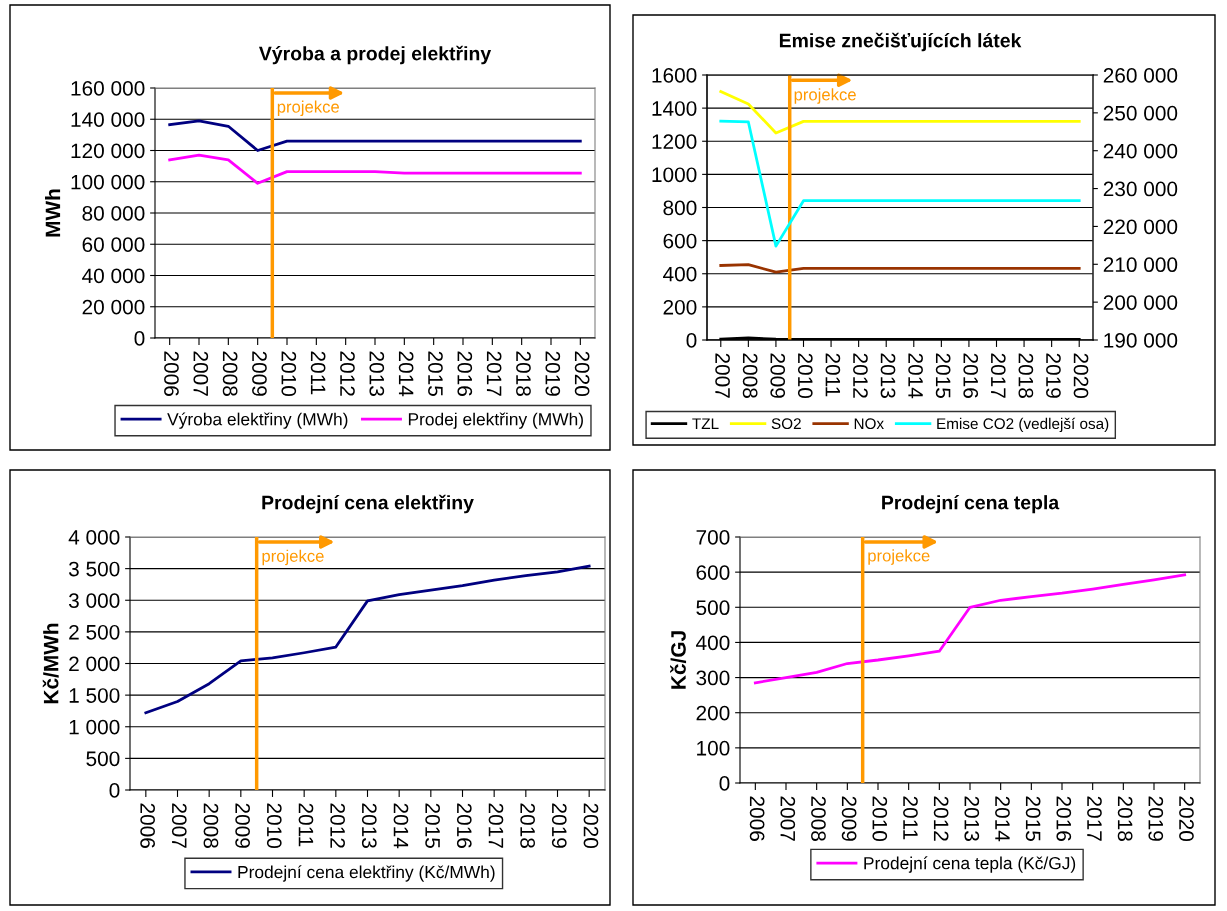 The image size is (1227, 911). What do you see at coordinates (53, 213) in the screenshot?
I see `y-axis-title: MWh` at bounding box center [53, 213].